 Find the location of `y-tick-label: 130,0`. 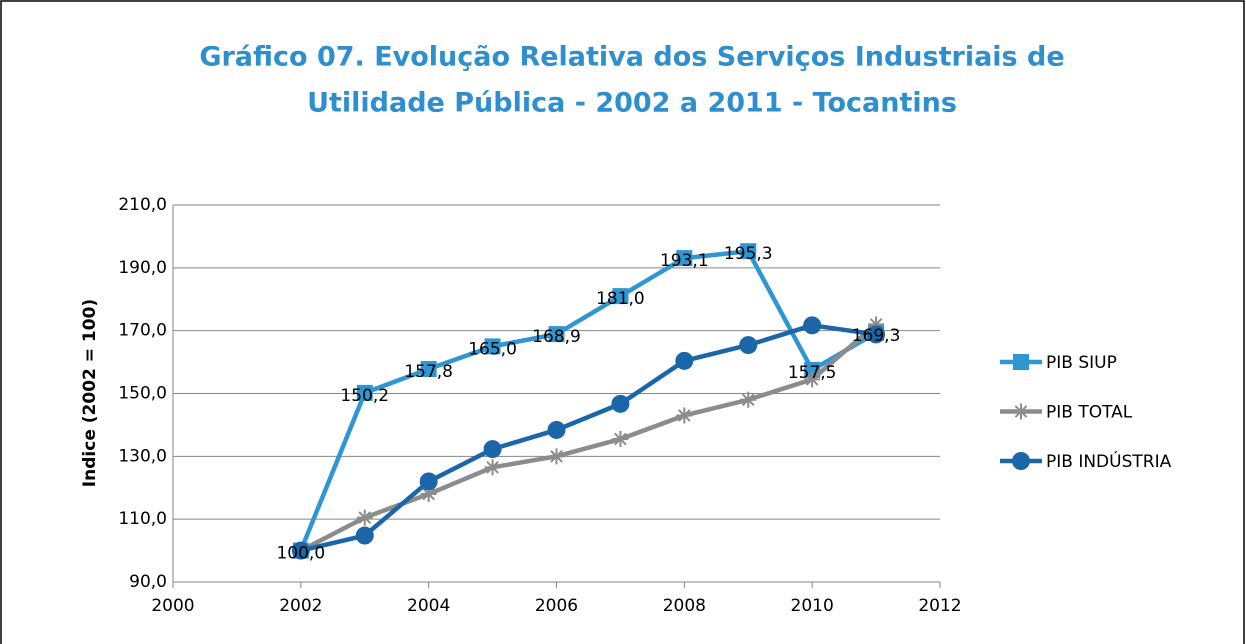

y-tick-label: 130,0 is located at coordinates (142, 456).